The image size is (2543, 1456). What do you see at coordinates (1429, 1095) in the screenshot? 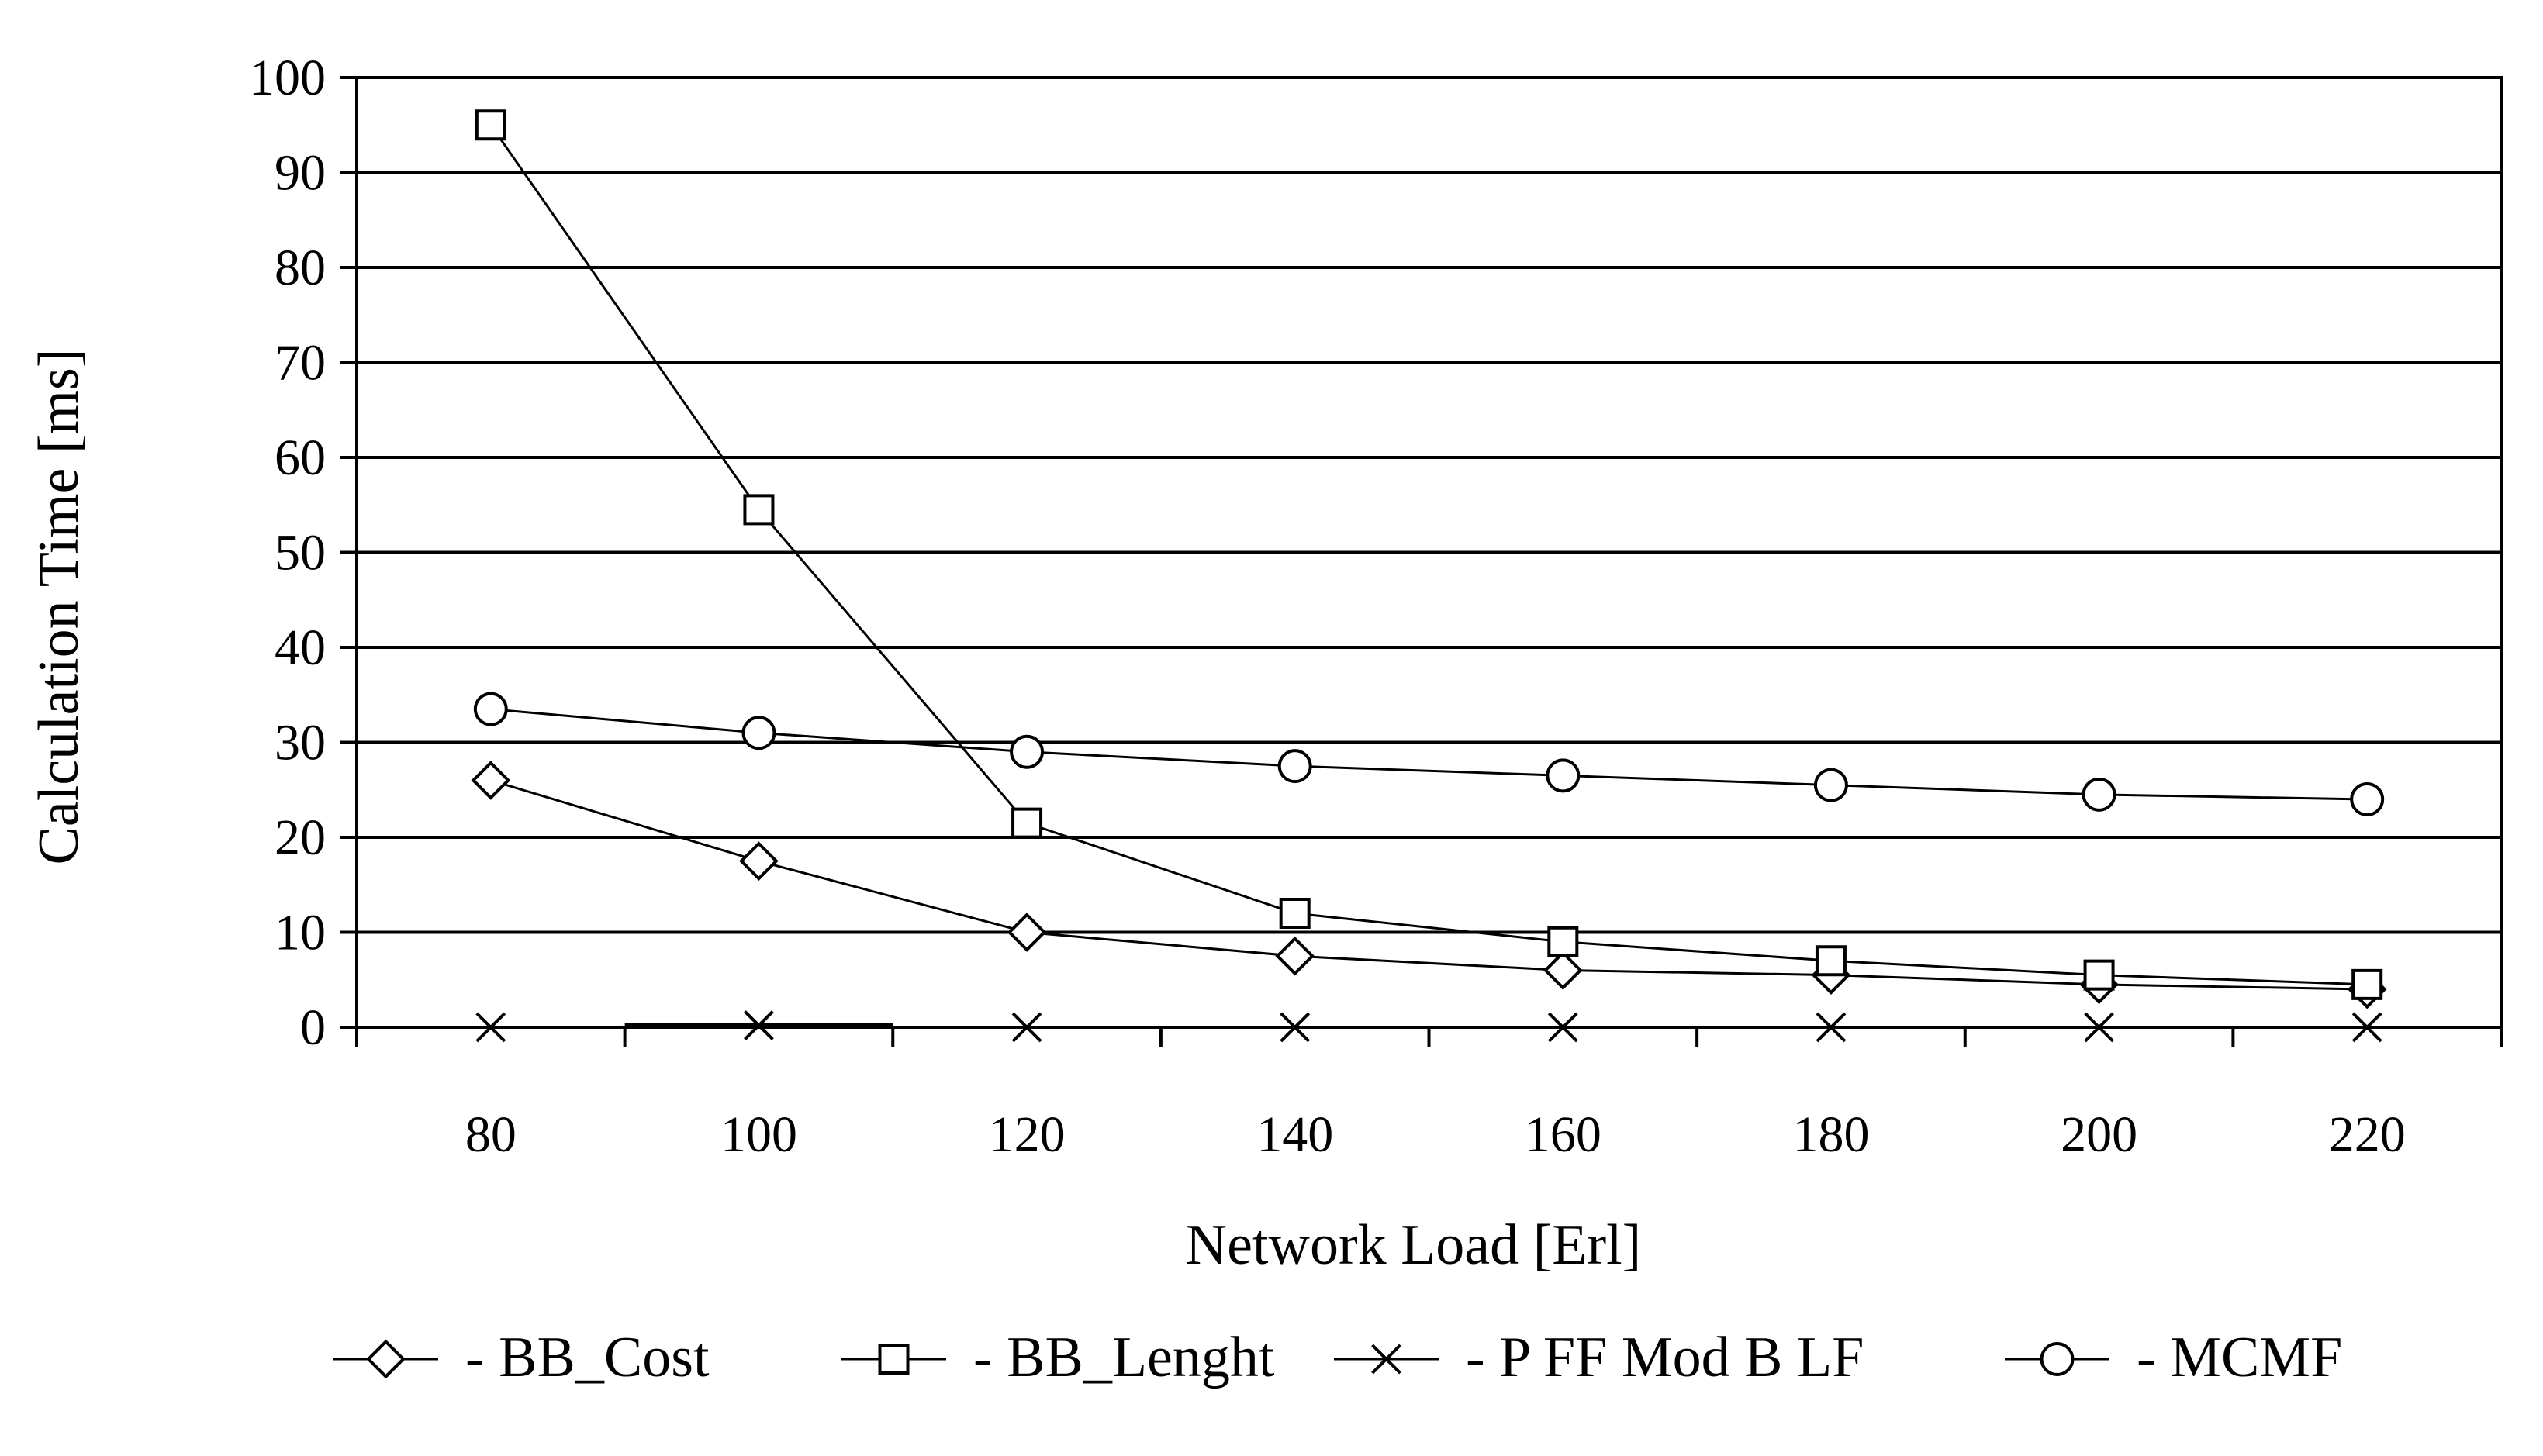
I see `x-axis-ticks: 80 100 120 140 160 180 200 220` at bounding box center [1429, 1095].